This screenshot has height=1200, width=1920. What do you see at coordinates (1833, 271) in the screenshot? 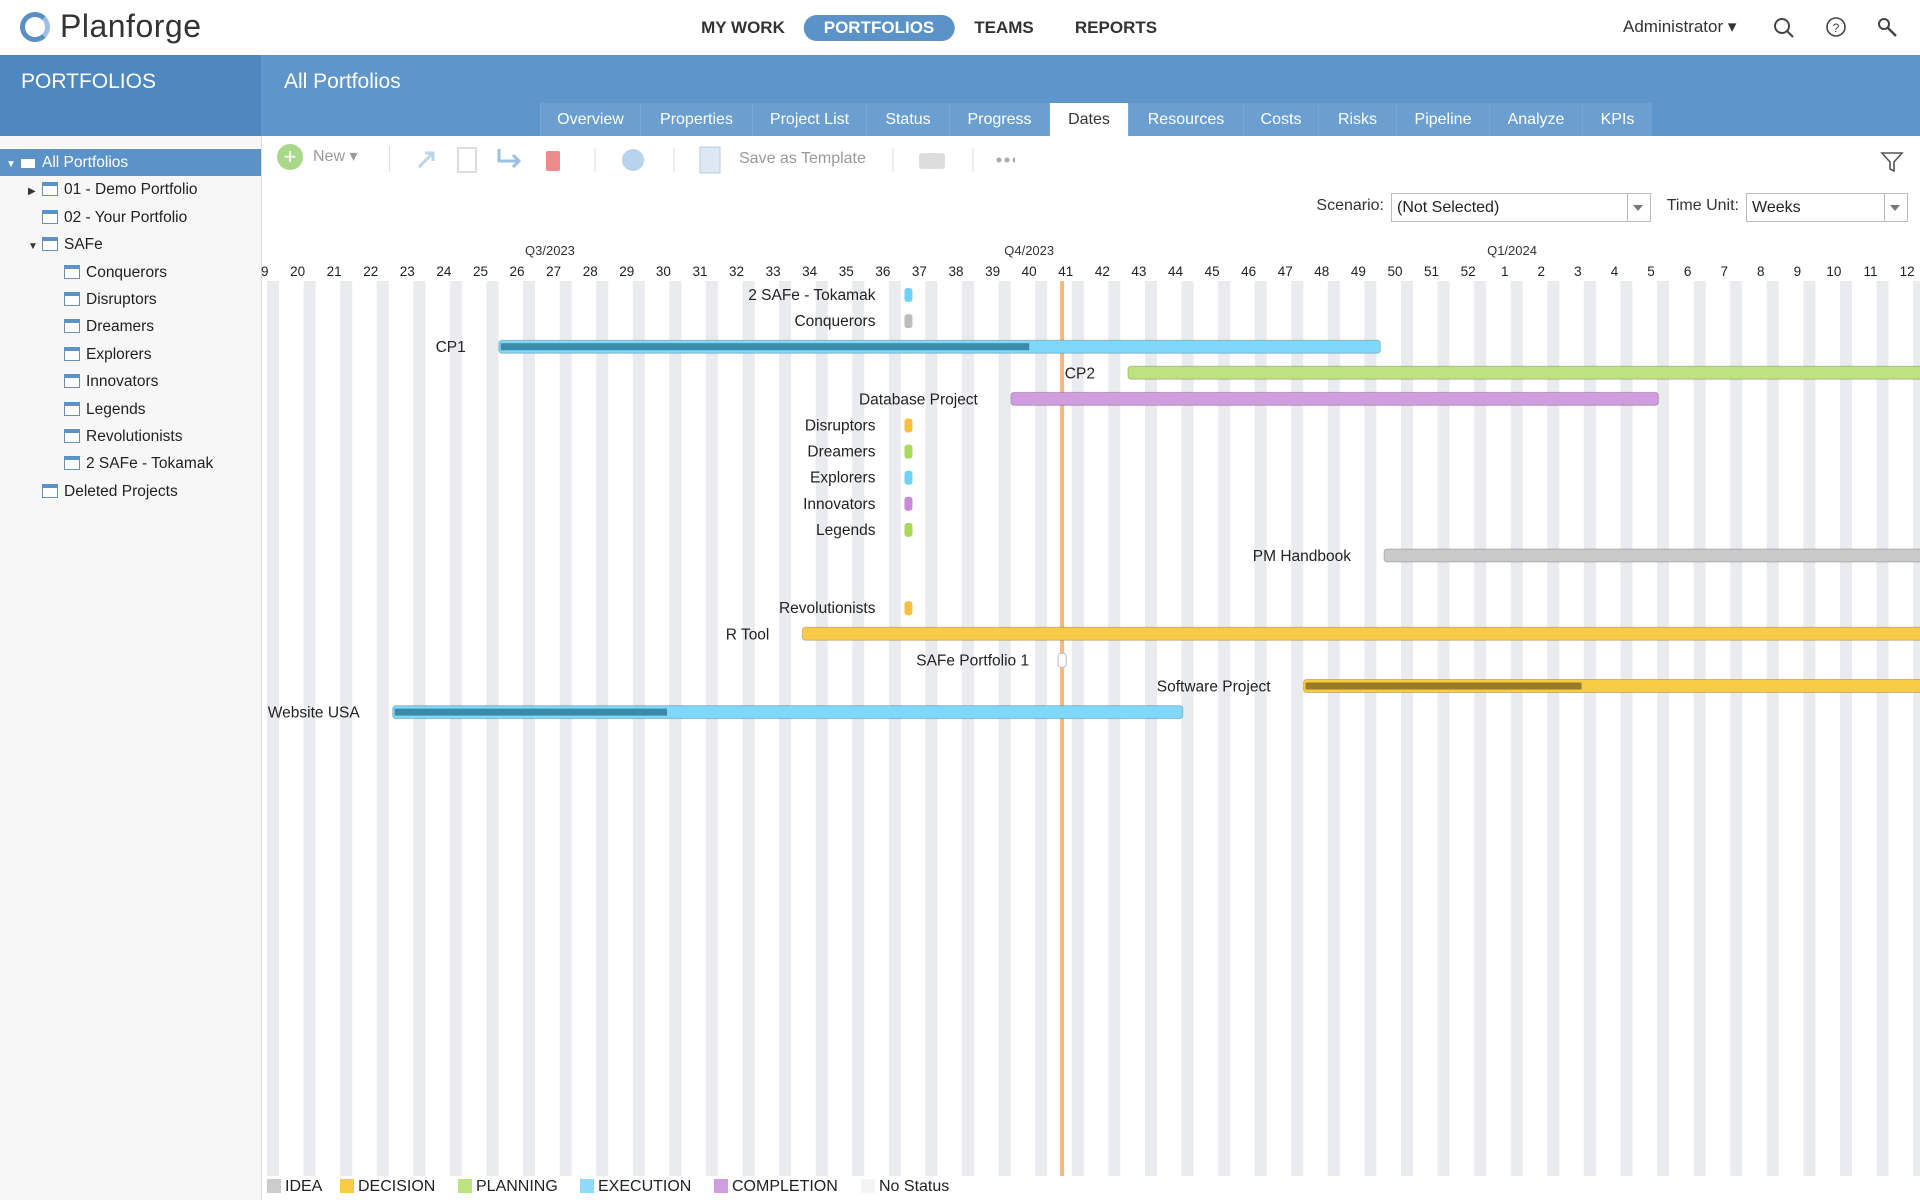
I see `week-label: 10` at bounding box center [1833, 271].